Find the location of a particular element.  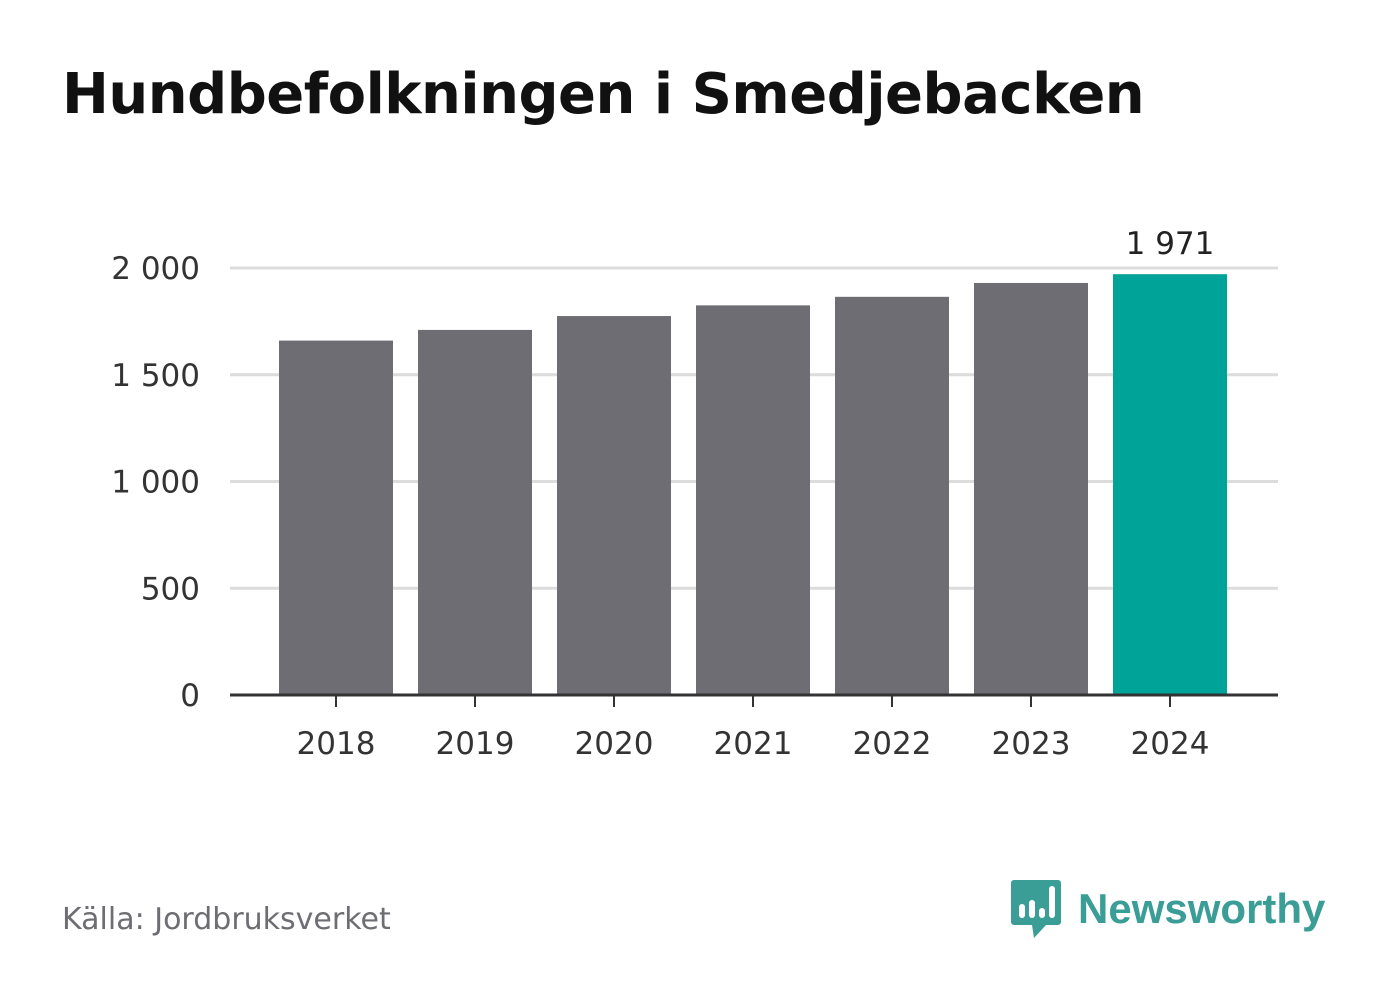

y-tick-label: 500 is located at coordinates (170, 589).